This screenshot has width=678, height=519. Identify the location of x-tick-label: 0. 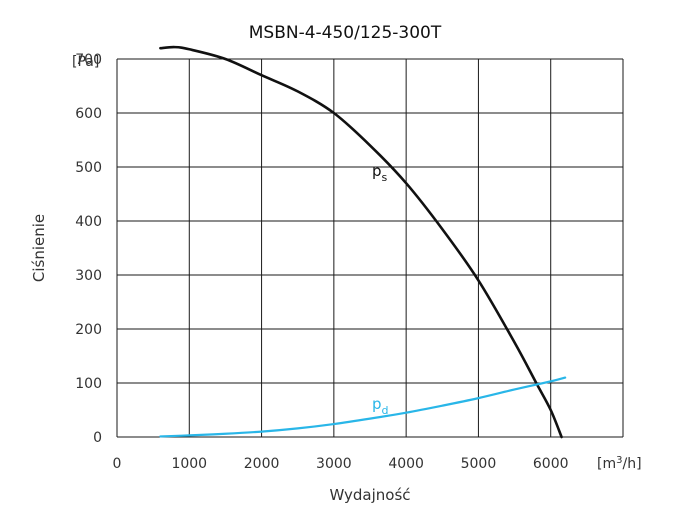
(117, 464).